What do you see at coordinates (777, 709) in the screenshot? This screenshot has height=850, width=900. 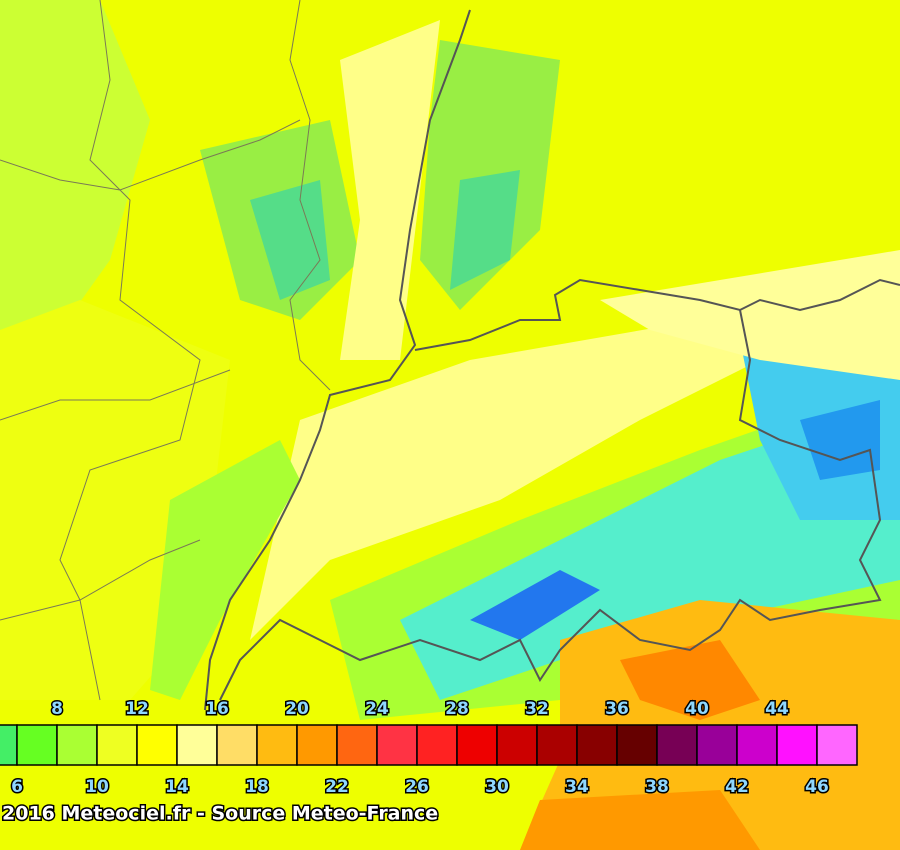 I see `legend-label: 44` at bounding box center [777, 709].